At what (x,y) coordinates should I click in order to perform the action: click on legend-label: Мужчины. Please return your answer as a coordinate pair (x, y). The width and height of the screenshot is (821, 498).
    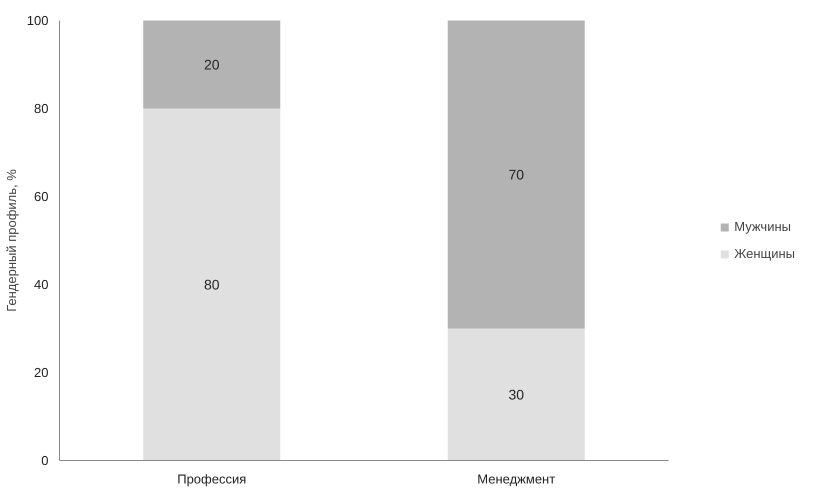
    Looking at the image, I should click on (762, 226).